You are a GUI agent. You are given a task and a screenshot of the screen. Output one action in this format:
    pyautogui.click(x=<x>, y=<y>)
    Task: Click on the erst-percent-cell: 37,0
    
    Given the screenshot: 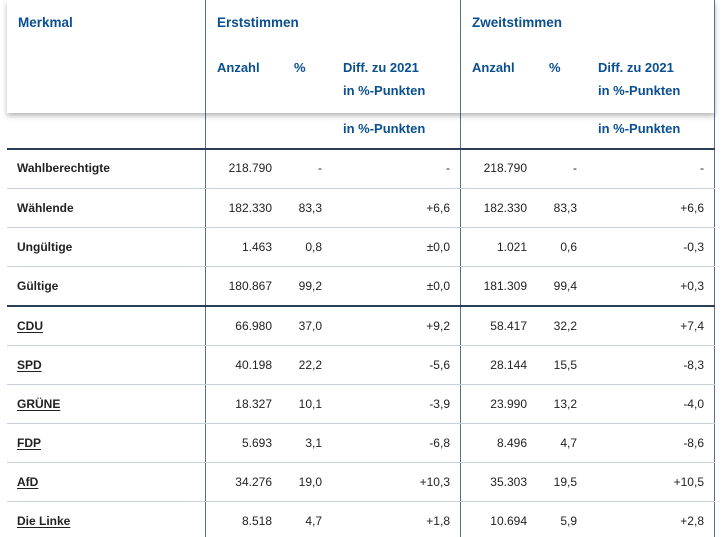 What is the action you would take?
    pyautogui.click(x=310, y=326)
    